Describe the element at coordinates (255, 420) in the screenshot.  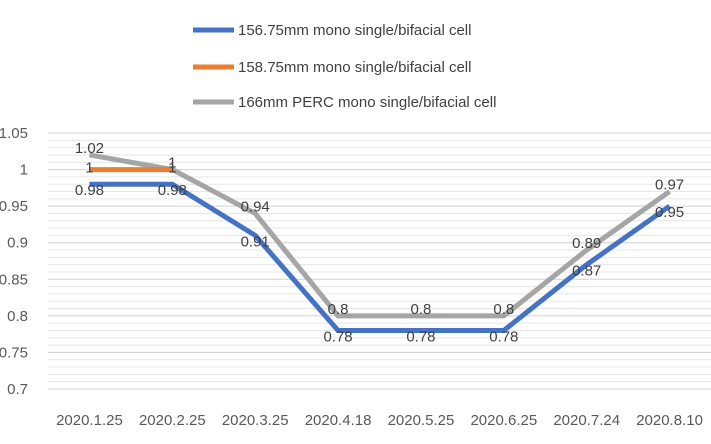
I see `x-tick-label: 2020.3.25` at that location.